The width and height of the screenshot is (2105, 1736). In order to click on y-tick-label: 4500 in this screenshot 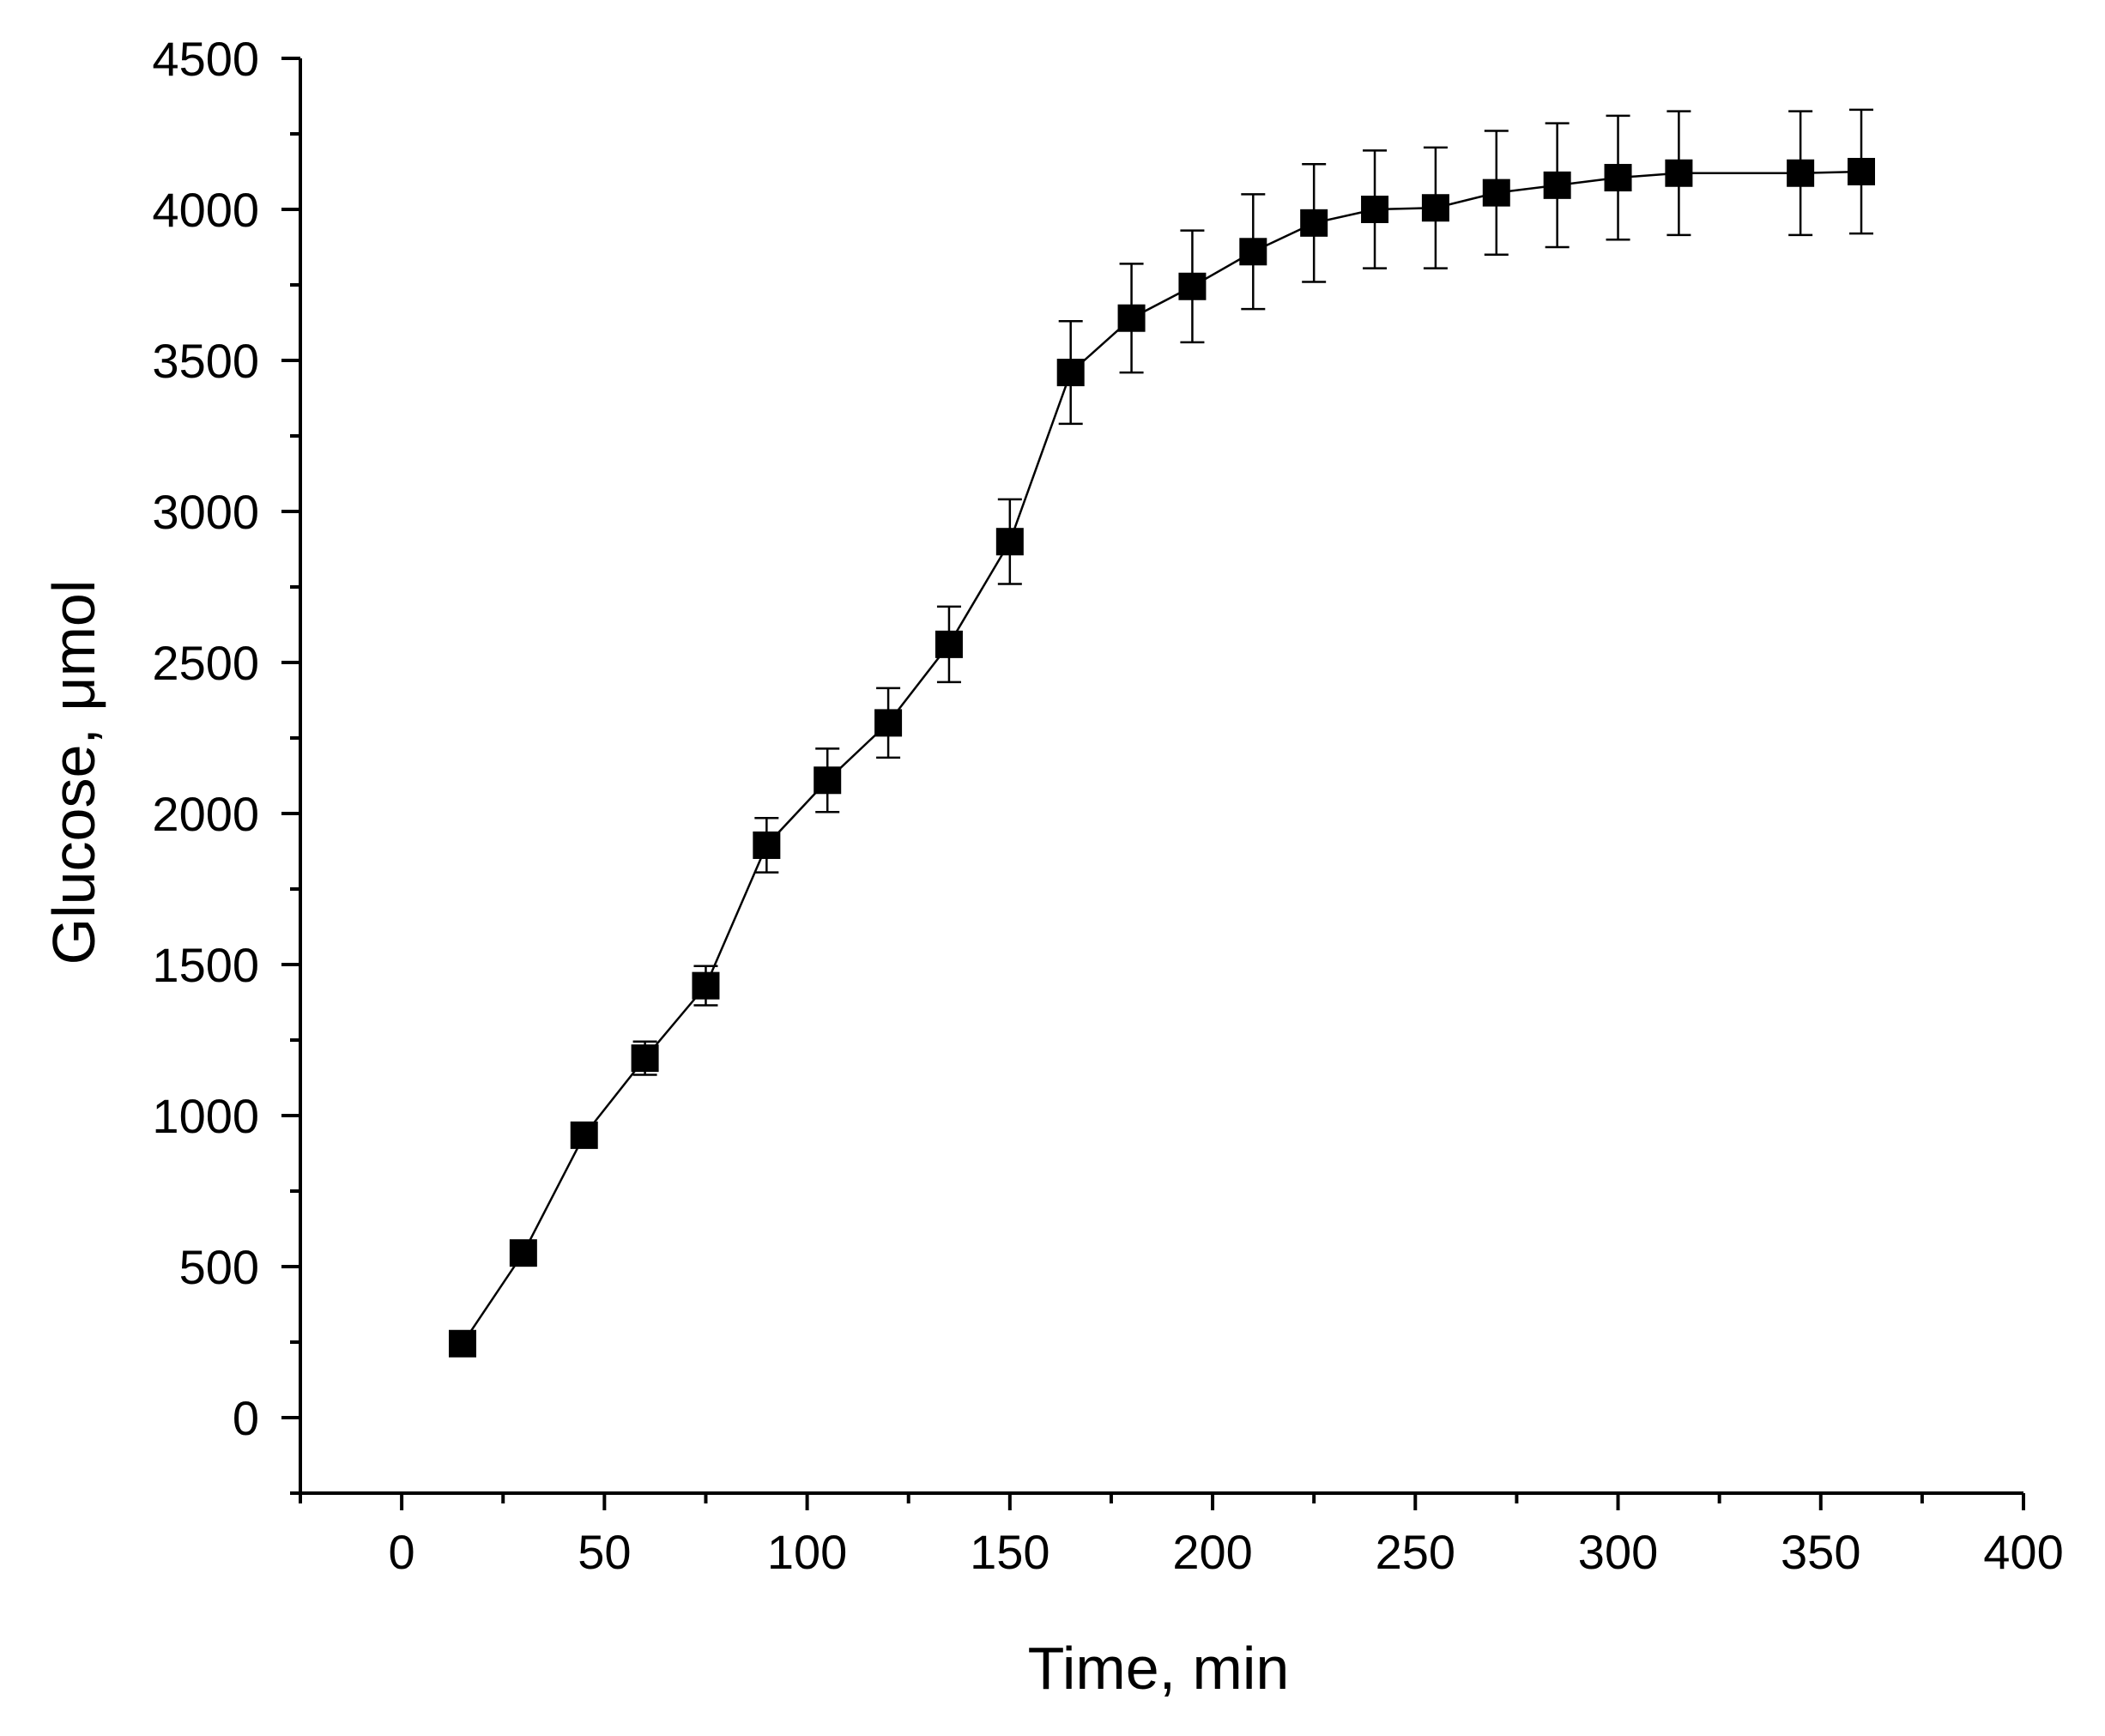, I will do `click(205, 59)`.